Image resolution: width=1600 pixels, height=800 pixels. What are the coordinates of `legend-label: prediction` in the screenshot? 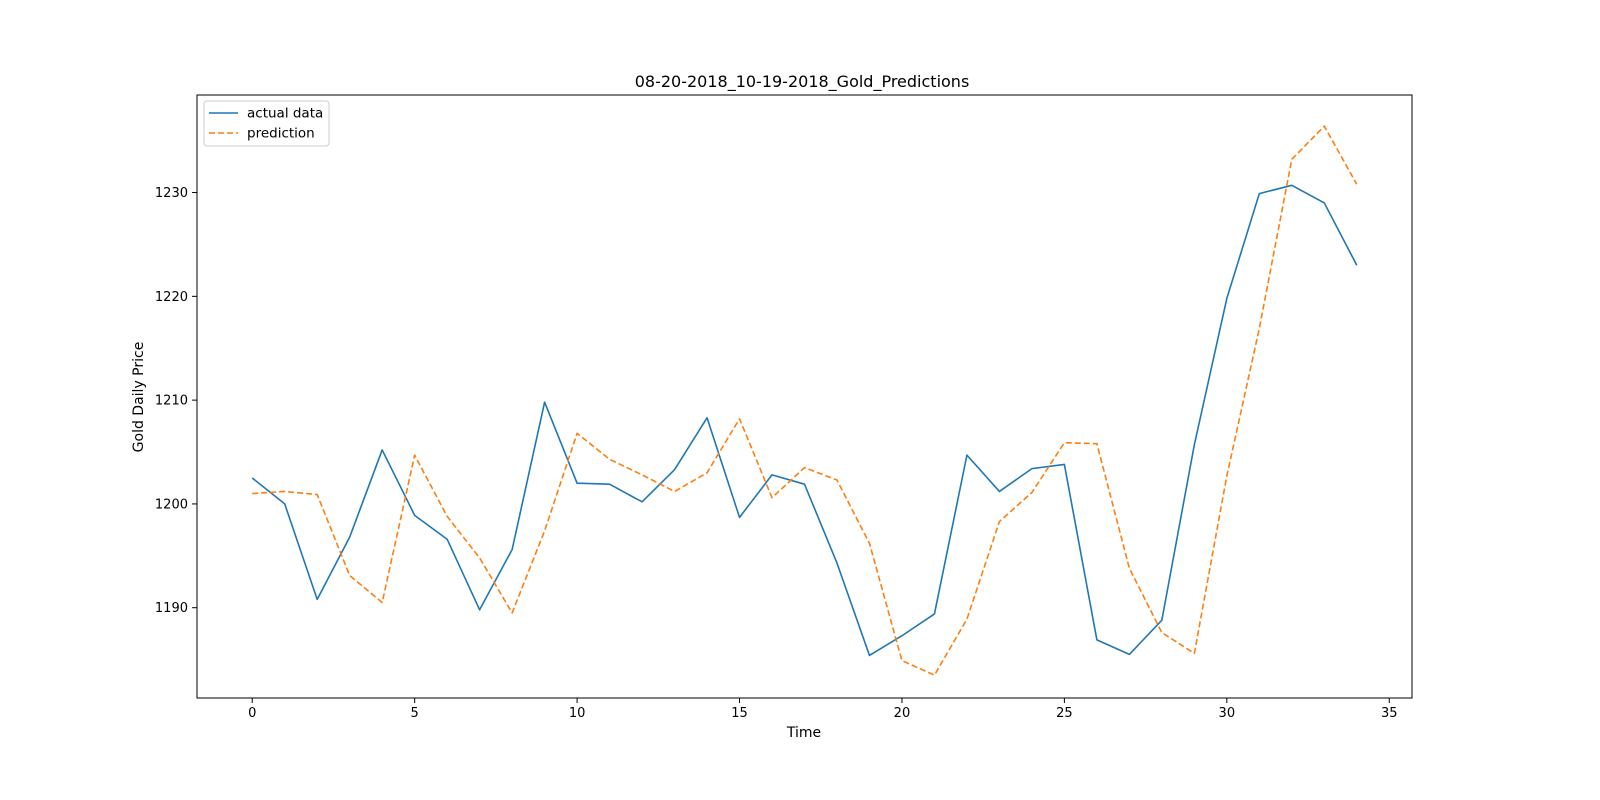 It's located at (281, 134).